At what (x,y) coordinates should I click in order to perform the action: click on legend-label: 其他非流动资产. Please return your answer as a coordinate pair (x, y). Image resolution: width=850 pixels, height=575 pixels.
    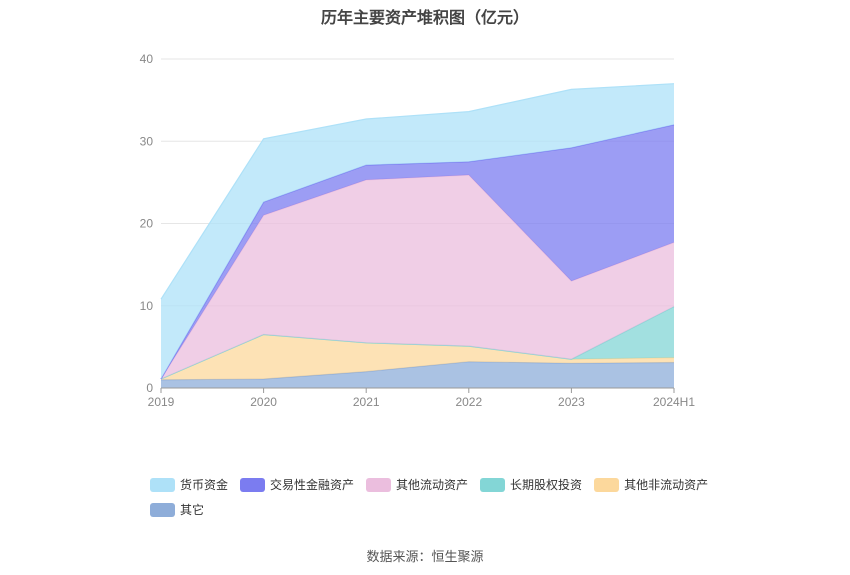
    Looking at the image, I should click on (666, 485).